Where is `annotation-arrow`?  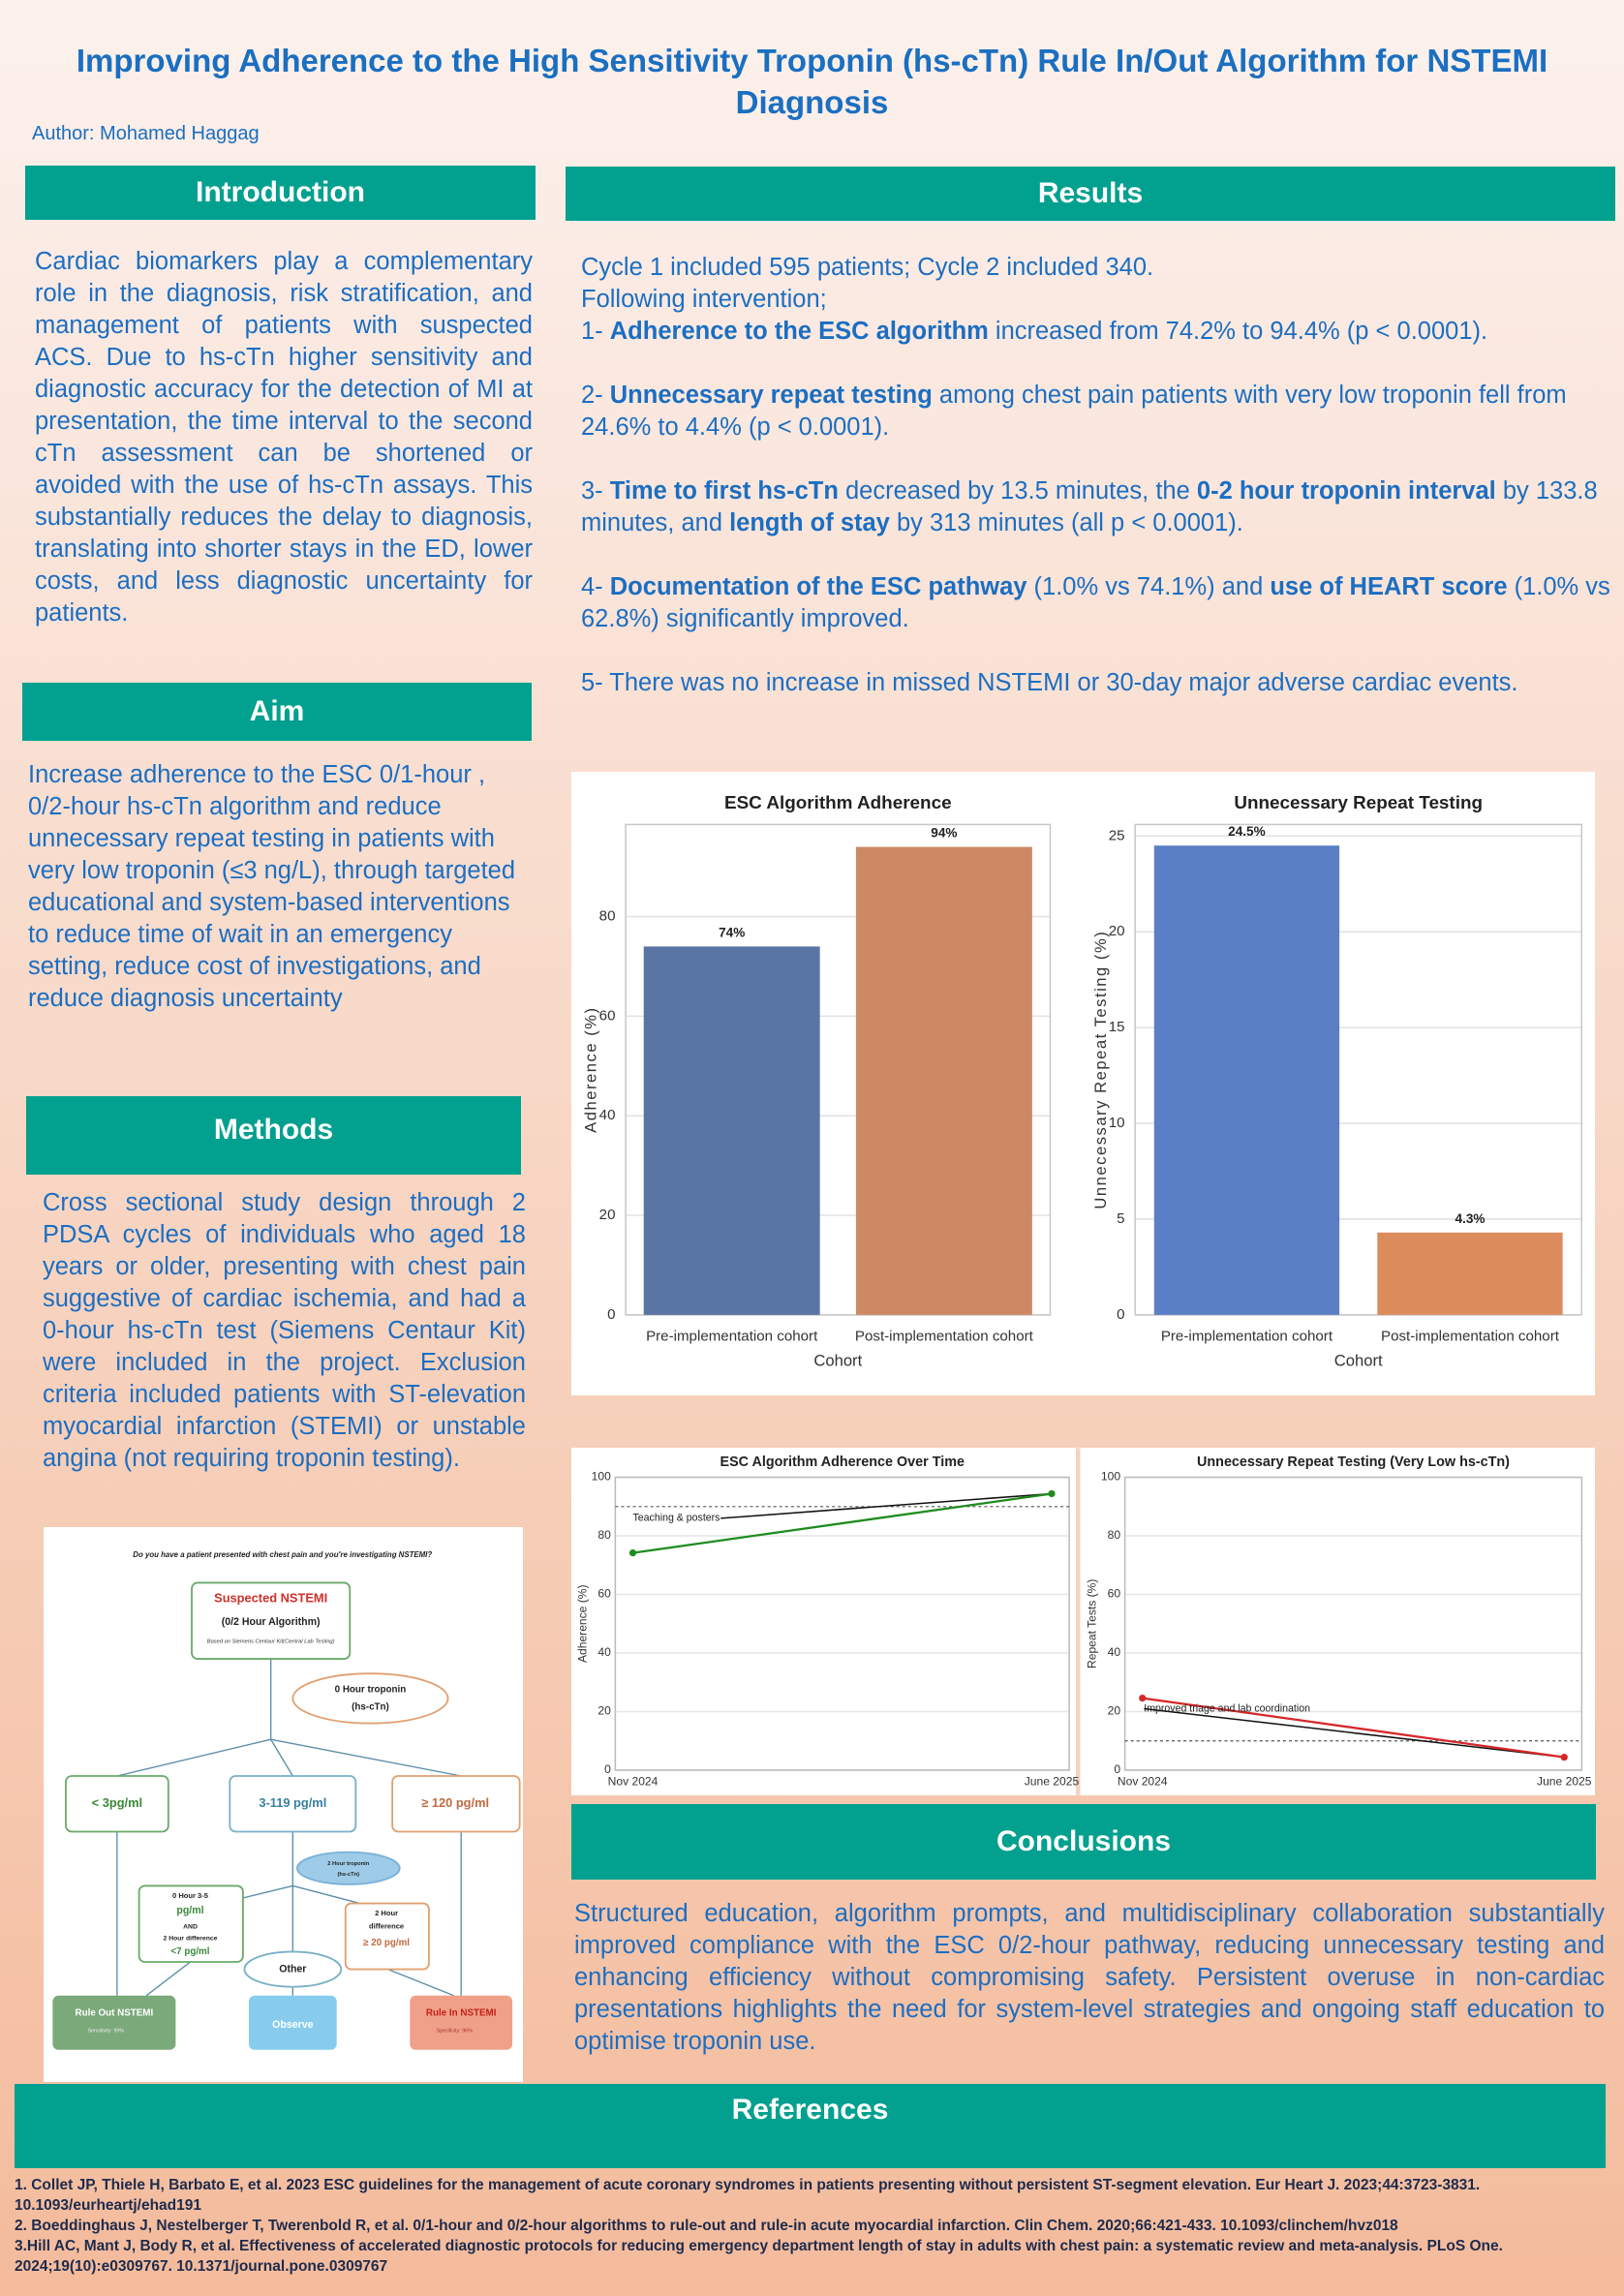
annotation-arrow is located at coordinates (886, 1505).